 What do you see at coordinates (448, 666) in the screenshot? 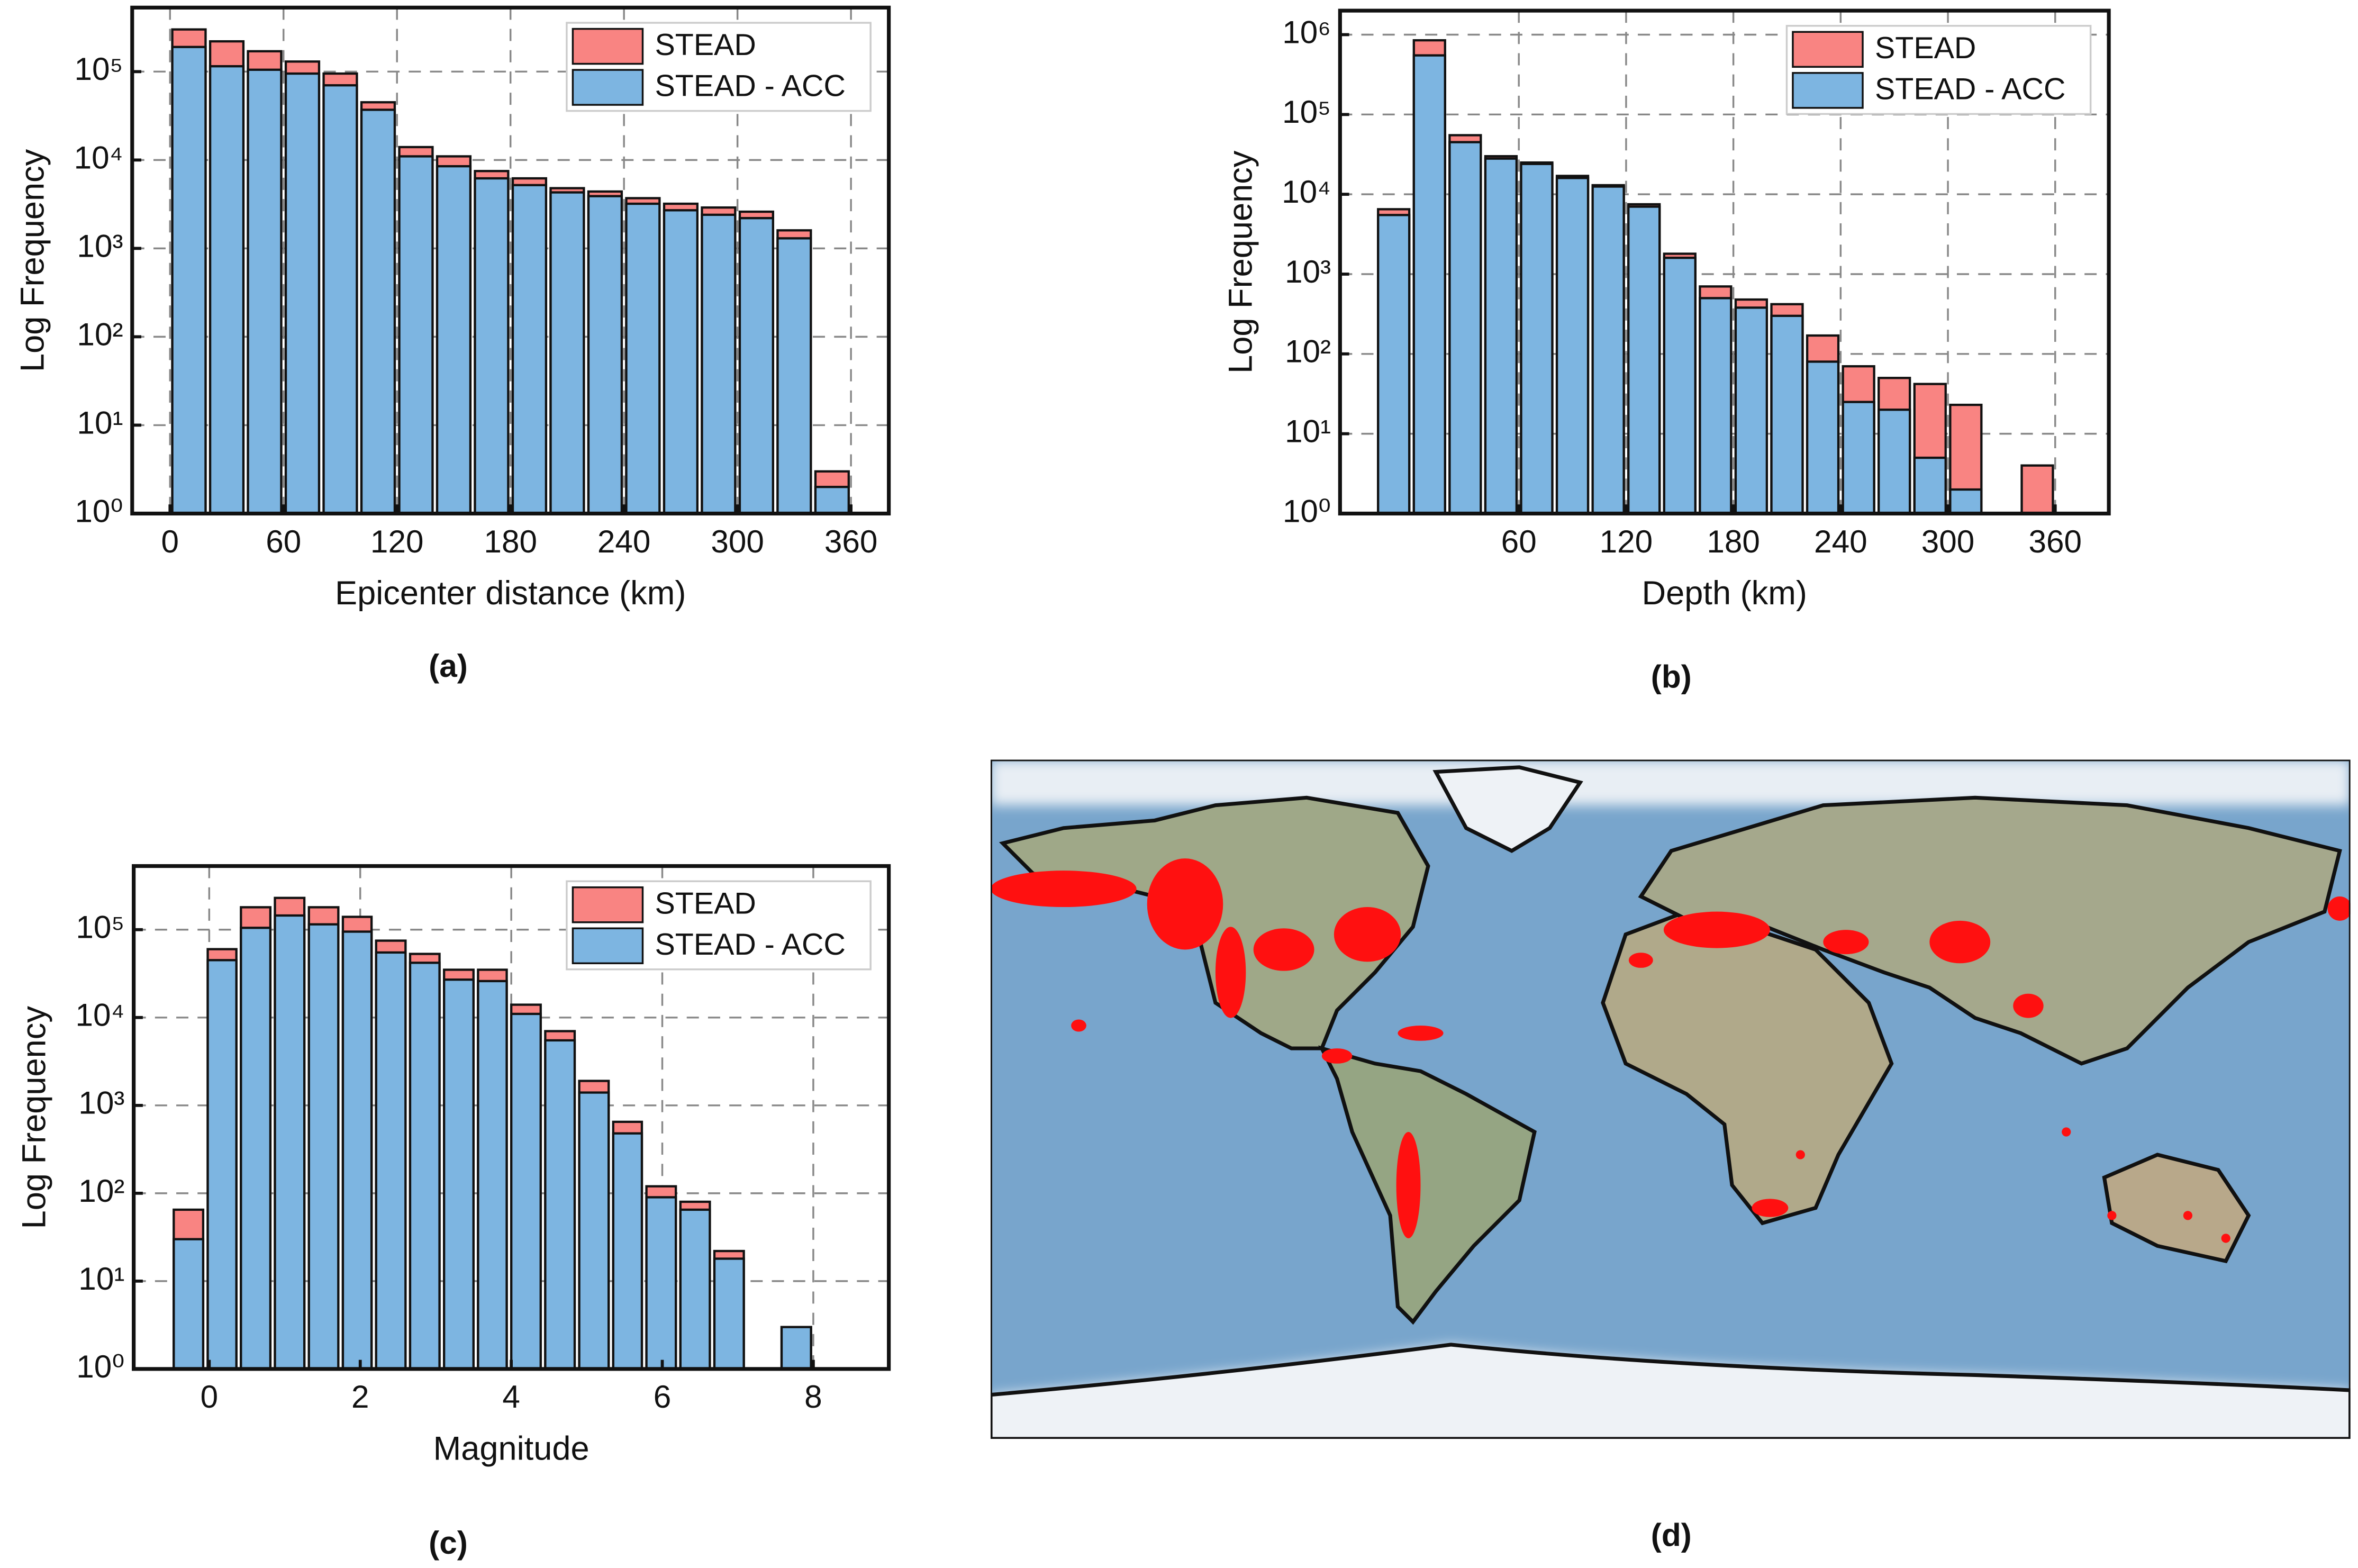
I see `caption: (a)` at bounding box center [448, 666].